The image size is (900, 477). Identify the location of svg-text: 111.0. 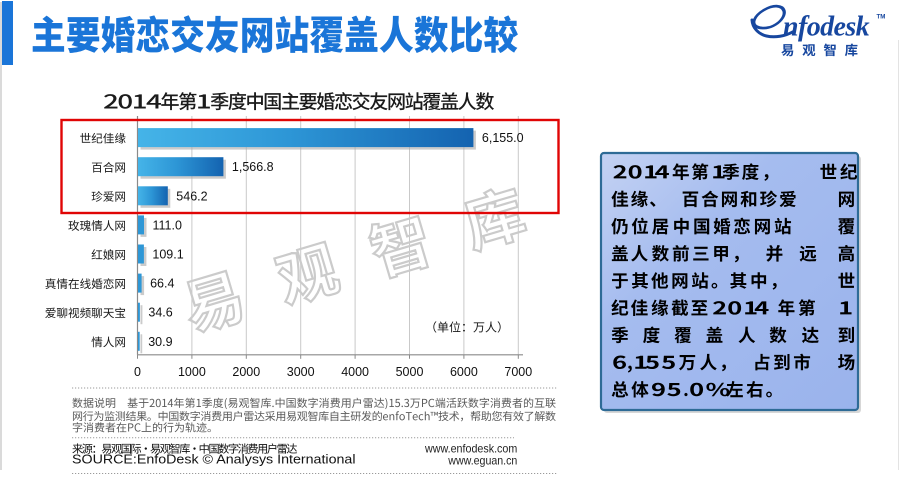
(167, 225).